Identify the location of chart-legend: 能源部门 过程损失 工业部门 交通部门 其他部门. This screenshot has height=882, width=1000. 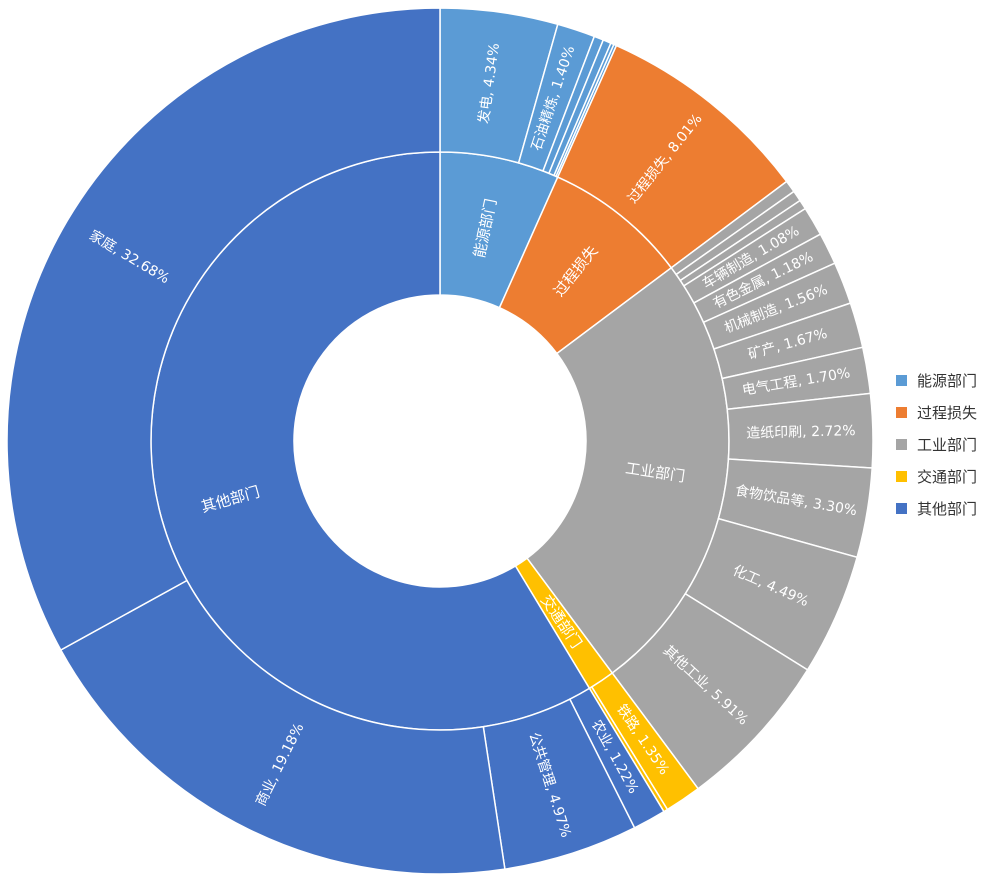
(936, 444).